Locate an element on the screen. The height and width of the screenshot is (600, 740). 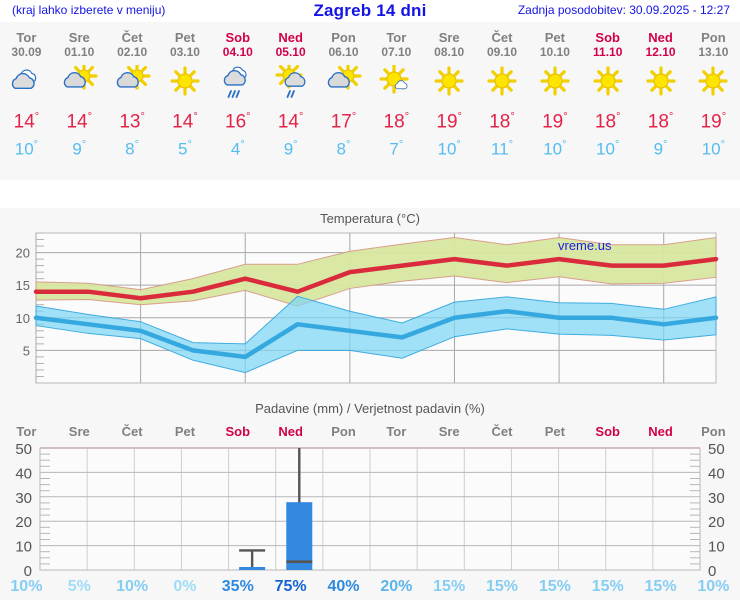
day-date: 09.10 is located at coordinates (502, 52).